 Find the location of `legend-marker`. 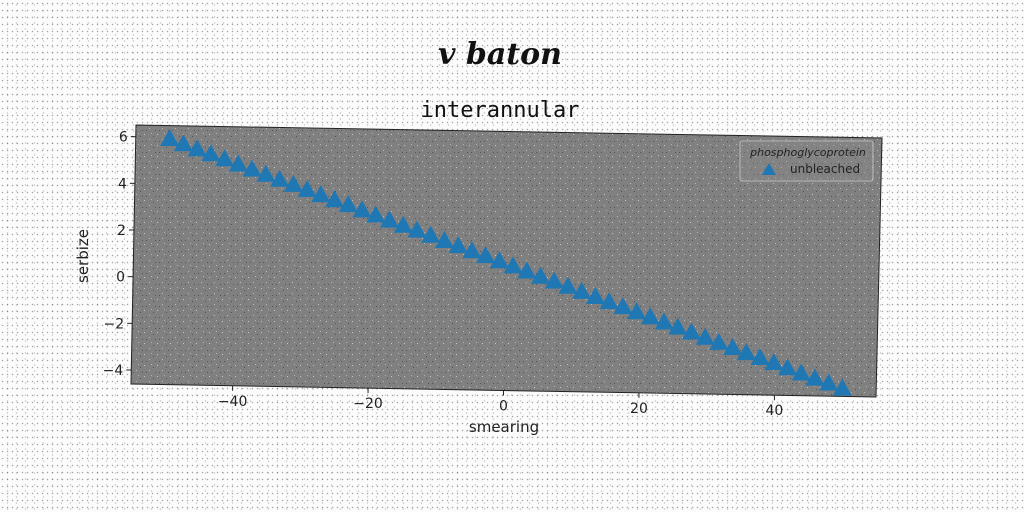

legend-marker is located at coordinates (769, 169).